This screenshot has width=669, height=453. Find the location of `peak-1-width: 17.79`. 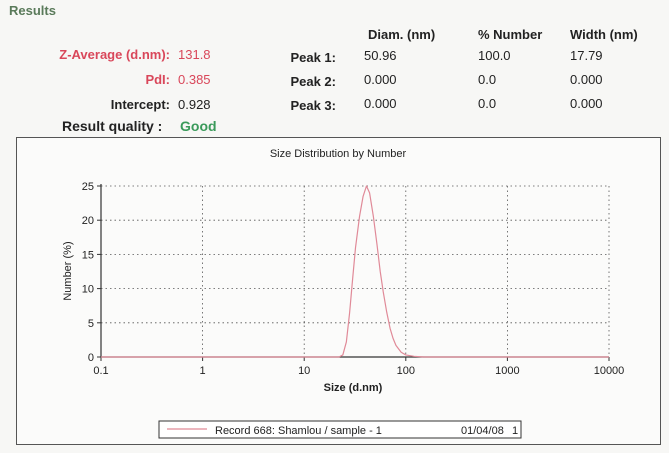

peak-1-width: 17.79 is located at coordinates (586, 55).